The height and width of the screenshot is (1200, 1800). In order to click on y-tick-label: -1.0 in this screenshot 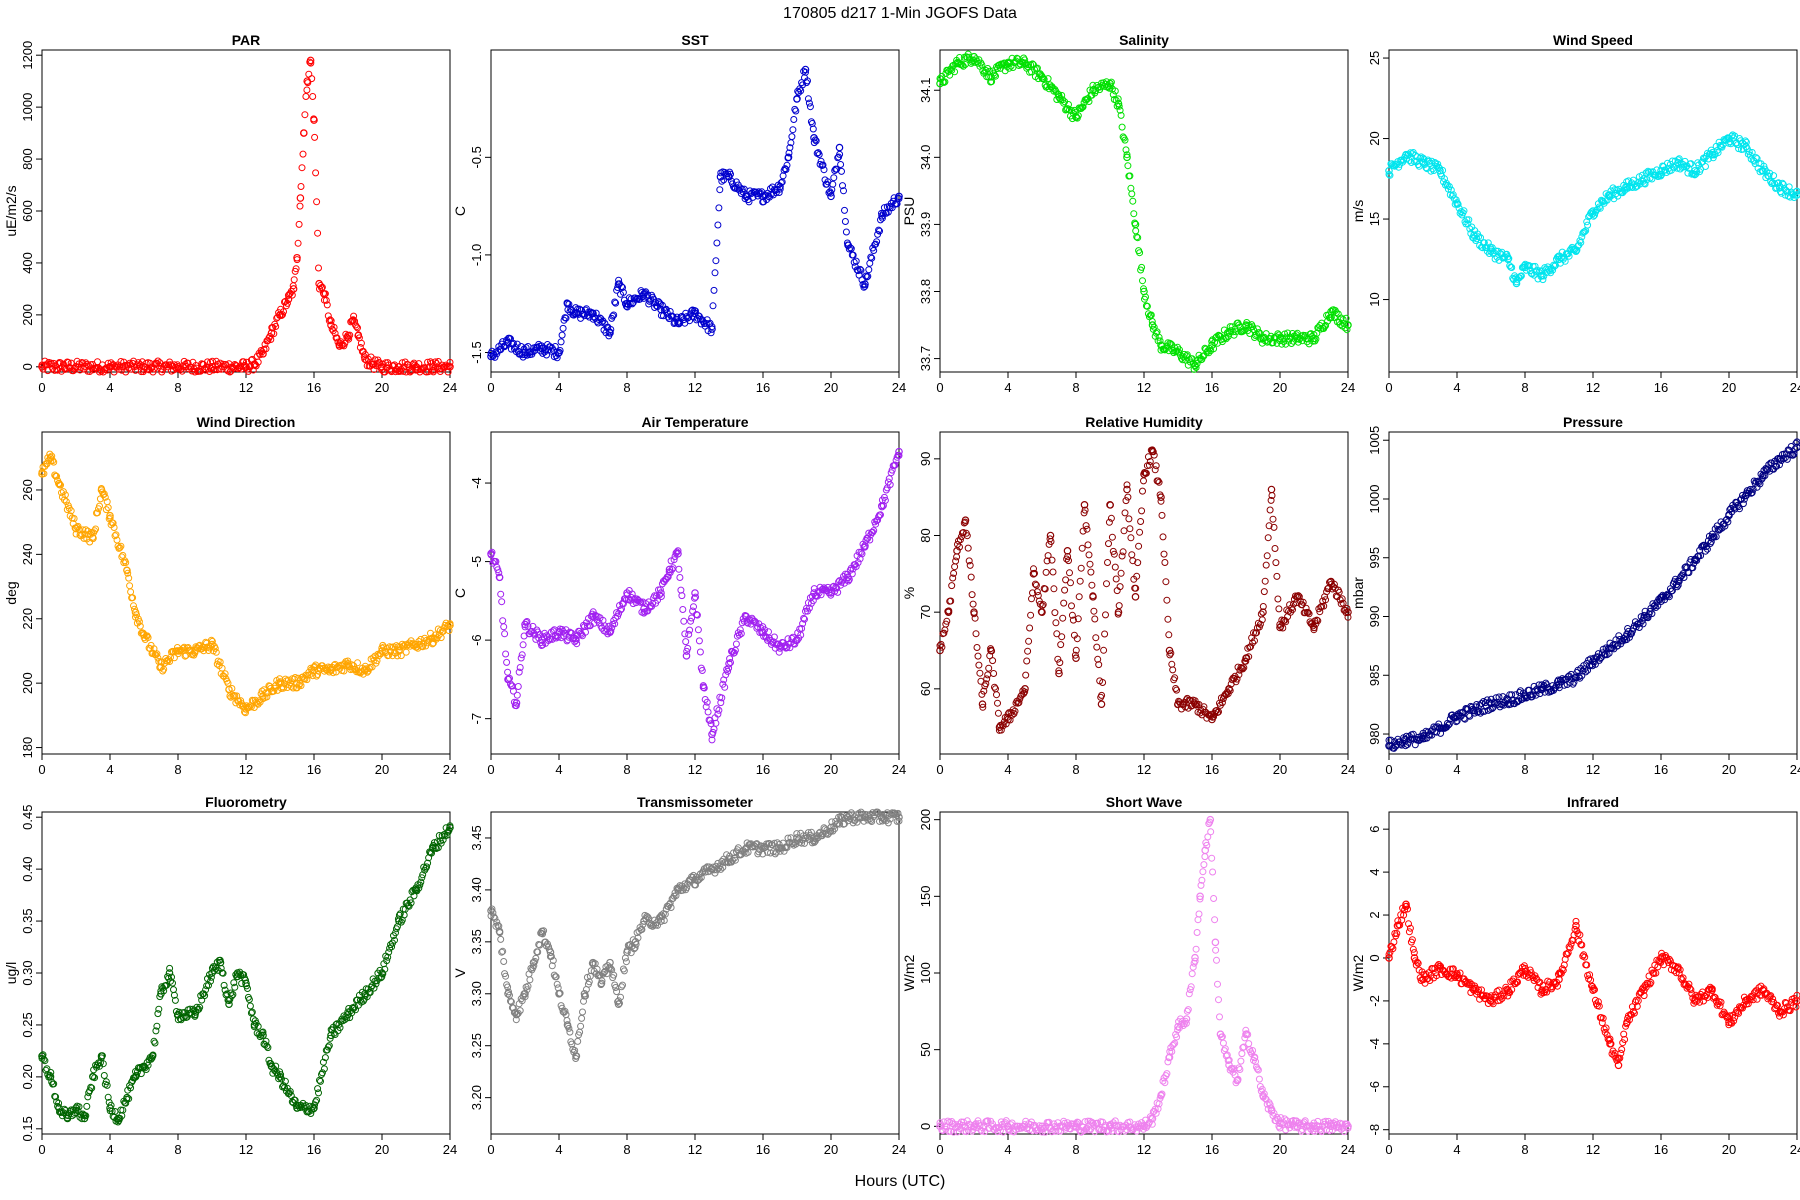, I will do `click(476, 255)`.